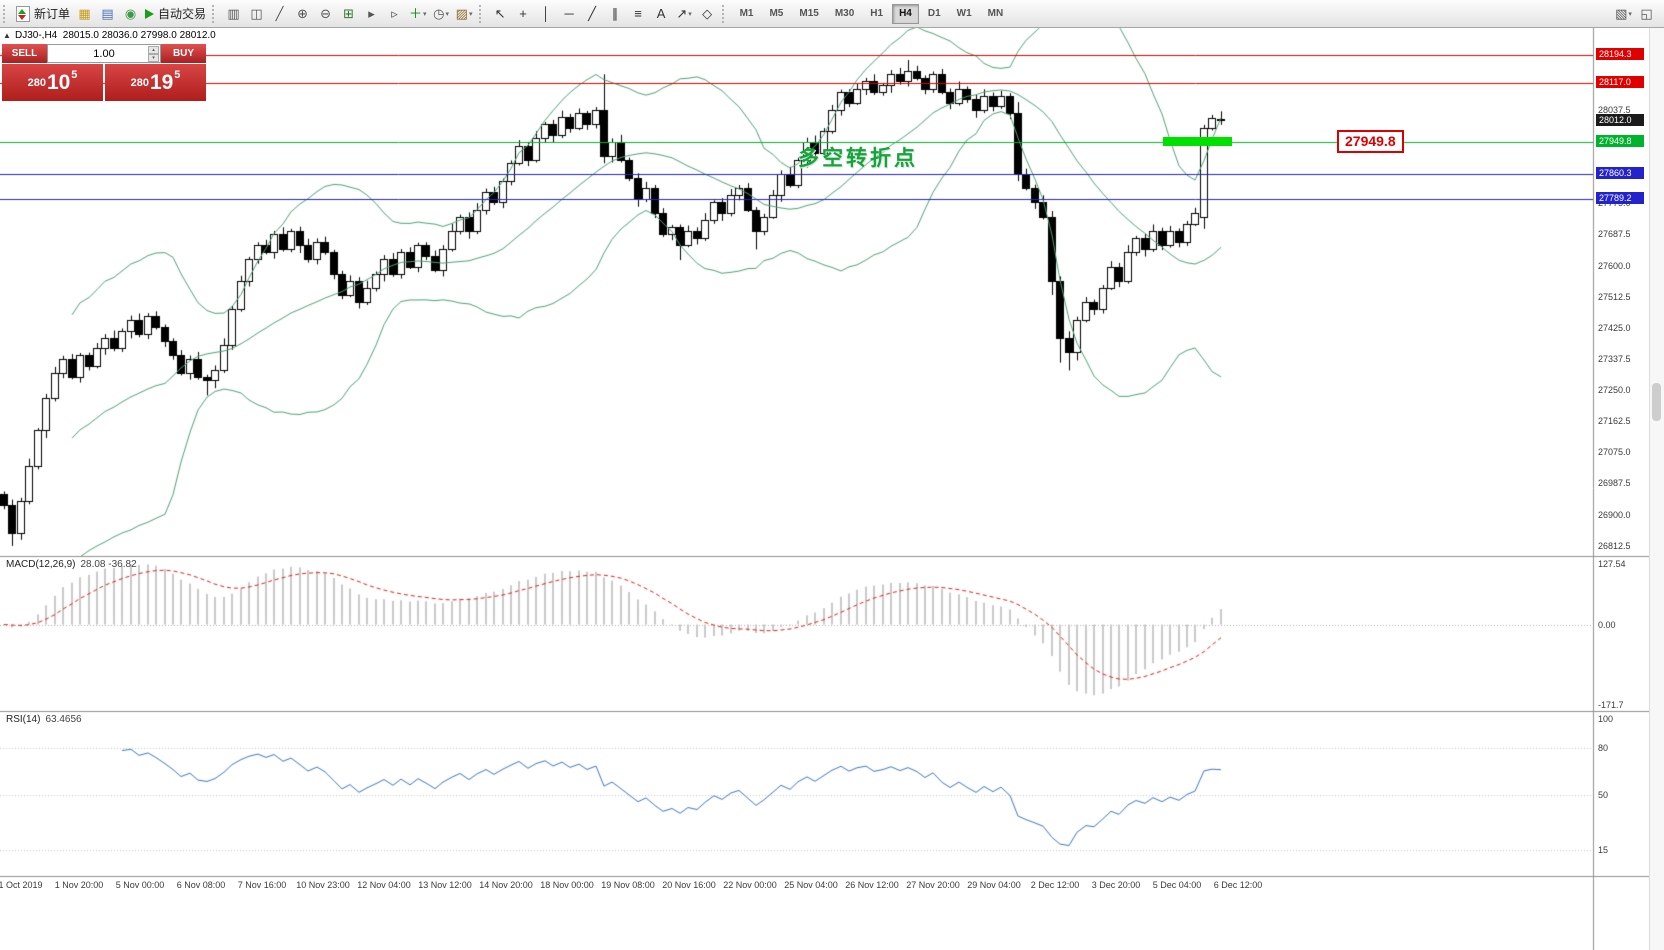 The image size is (1664, 950). I want to click on new-order-button: 新订单, so click(43, 14).